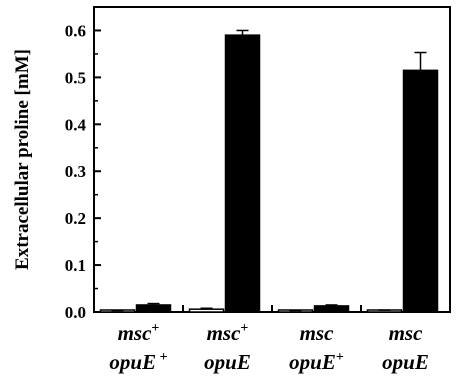 The image size is (457, 377). Describe the element at coordinates (75, 265) in the screenshot. I see `y-tick-label: 0.1` at that location.